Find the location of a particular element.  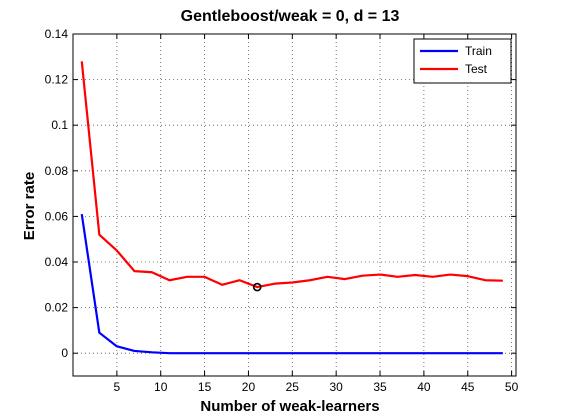

y-tick-label: 0.14 is located at coordinates (57, 34).